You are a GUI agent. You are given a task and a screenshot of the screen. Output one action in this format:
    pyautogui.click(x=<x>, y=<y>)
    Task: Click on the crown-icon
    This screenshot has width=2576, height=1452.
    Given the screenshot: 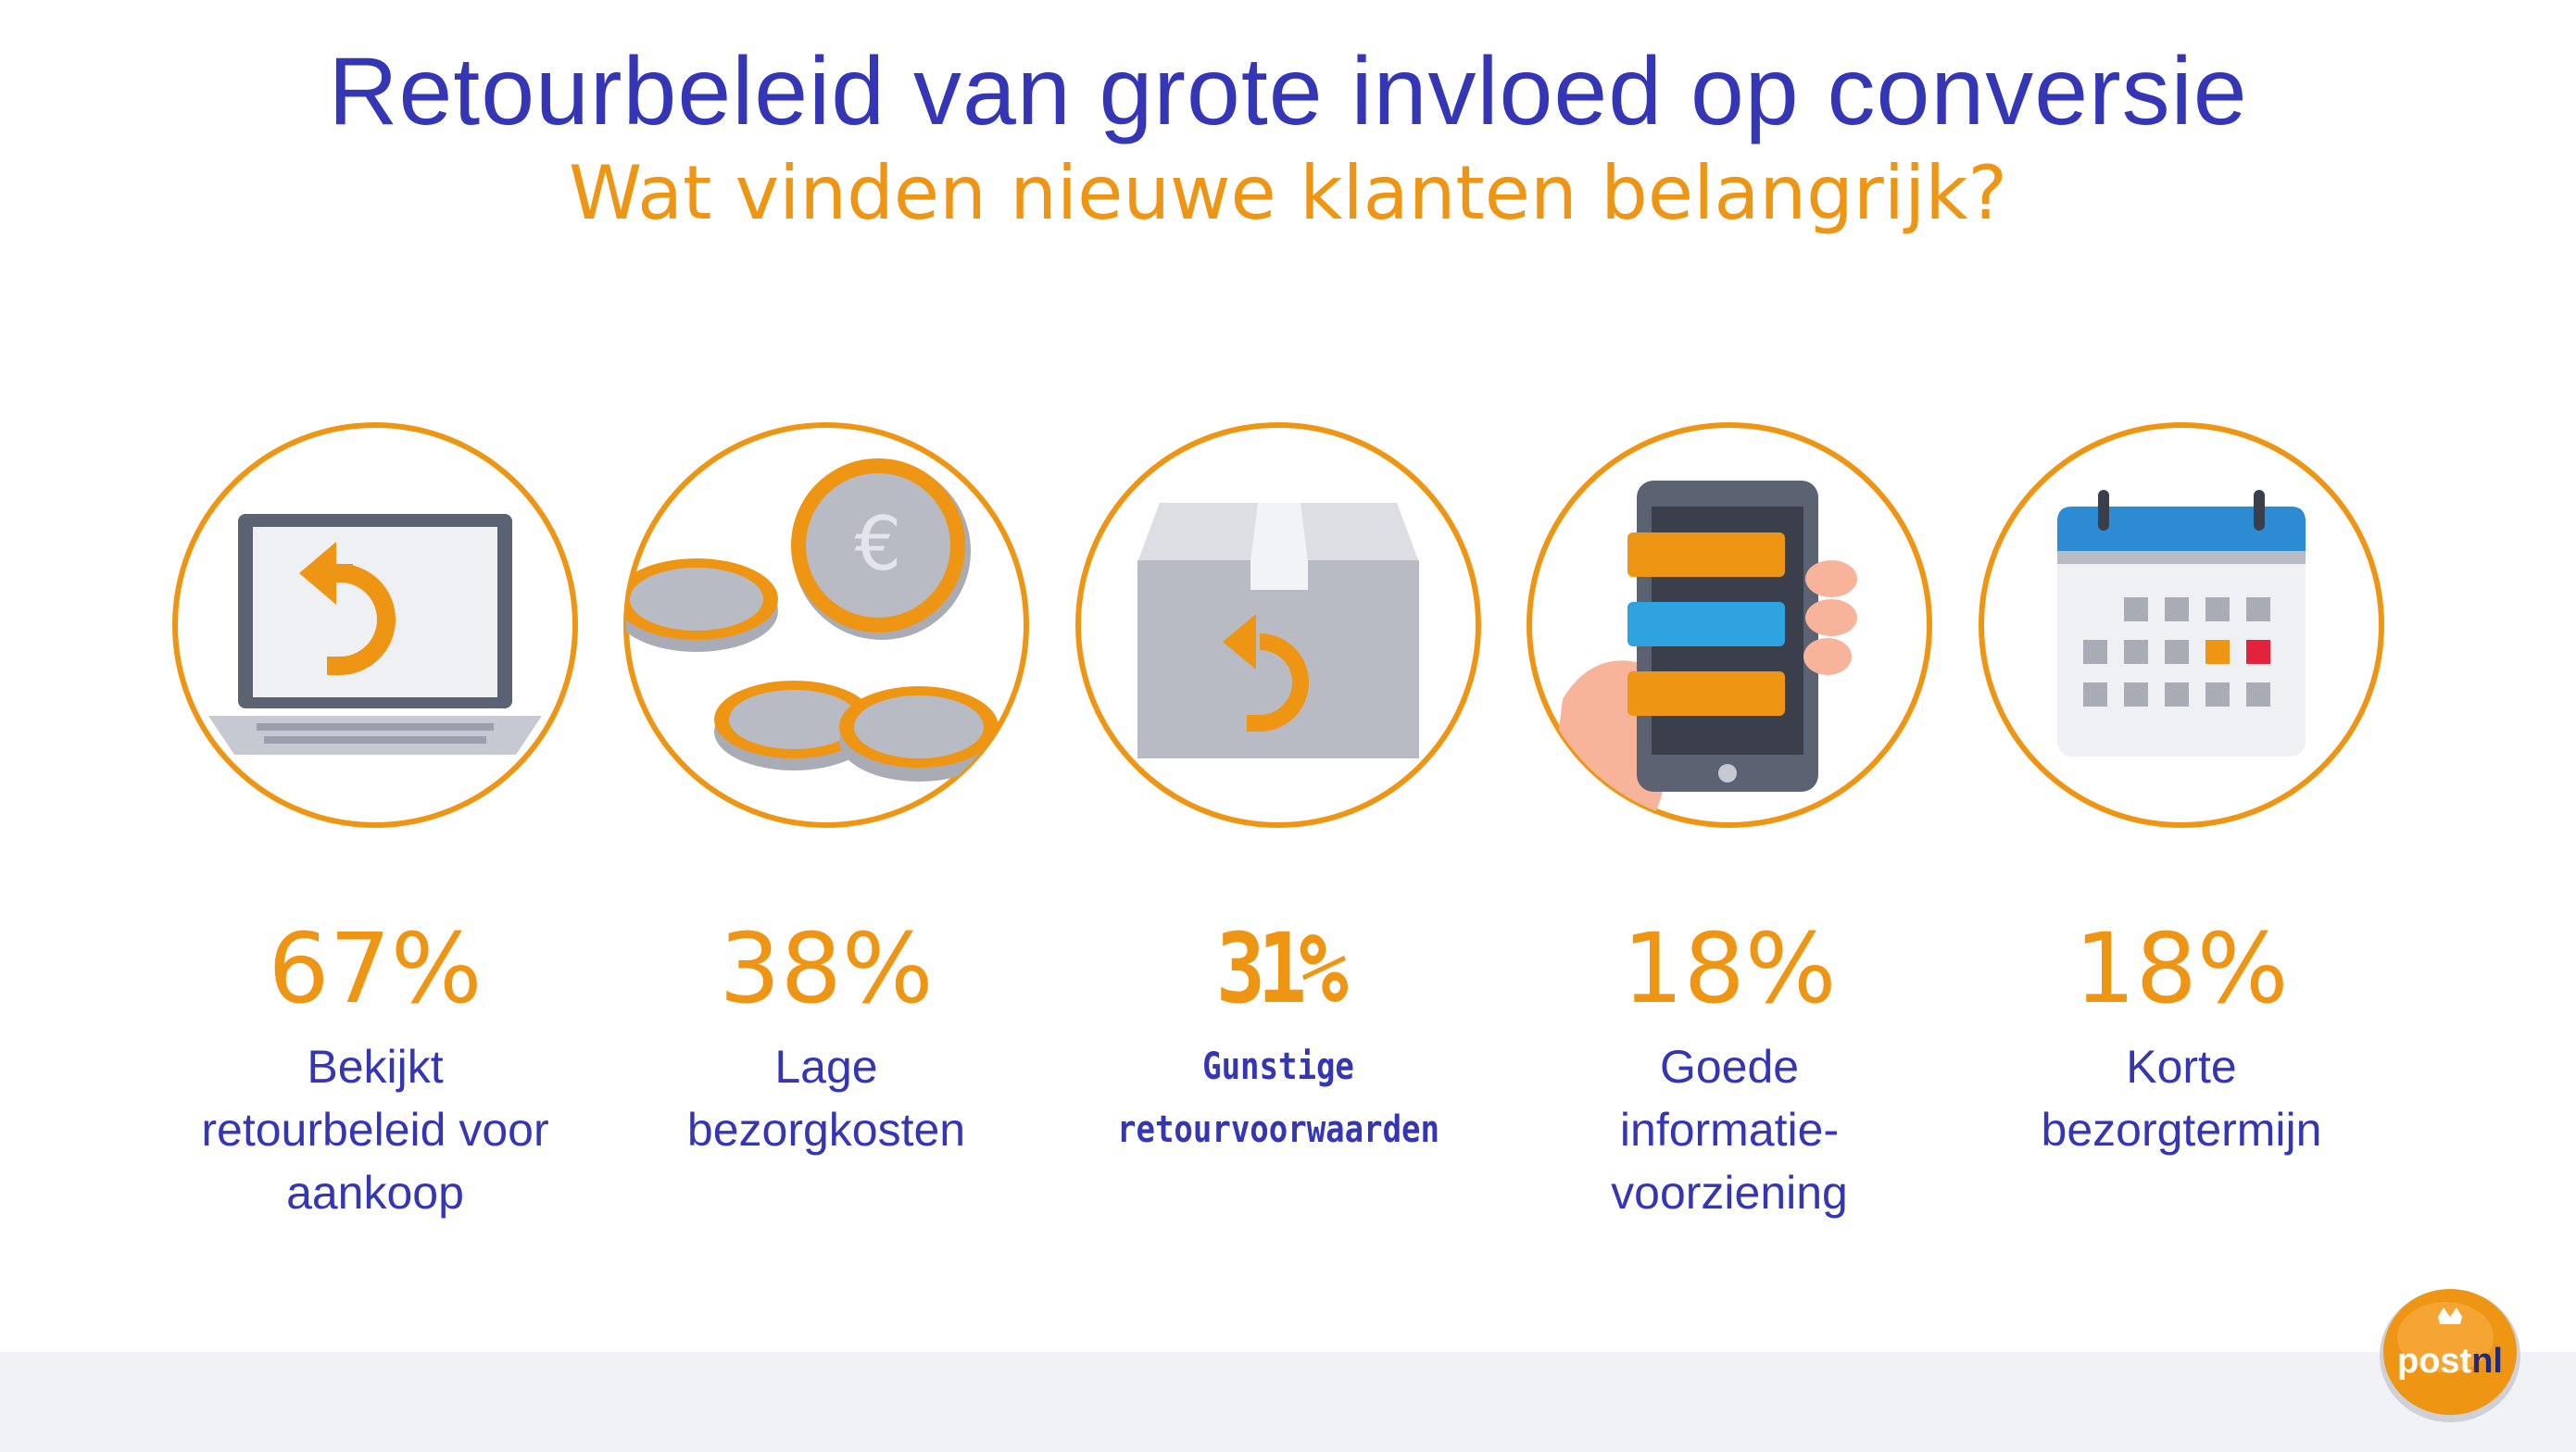 What is the action you would take?
    pyautogui.click(x=2450, y=1316)
    